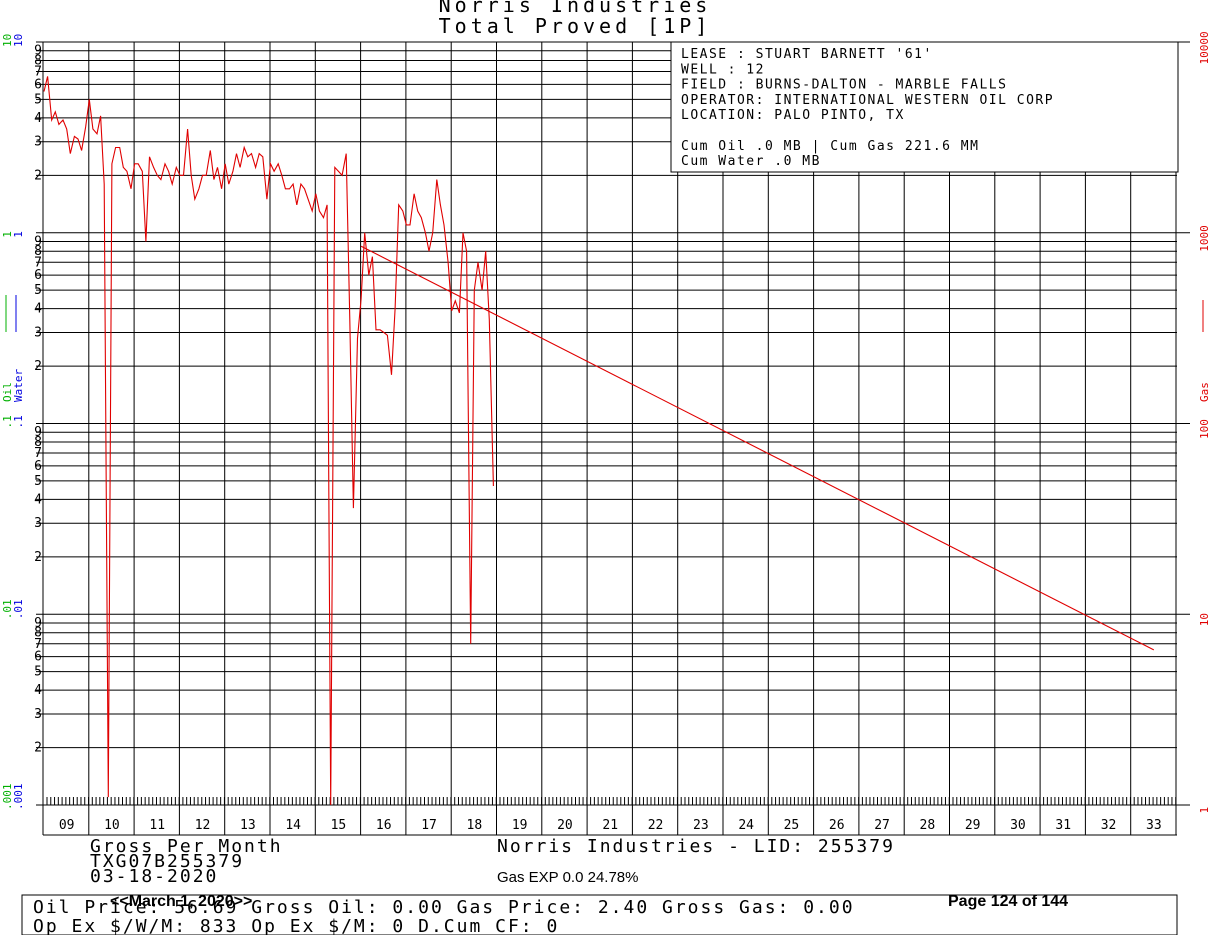  Describe the element at coordinates (157, 825) in the screenshot. I see `x-tick-label: 11` at that location.